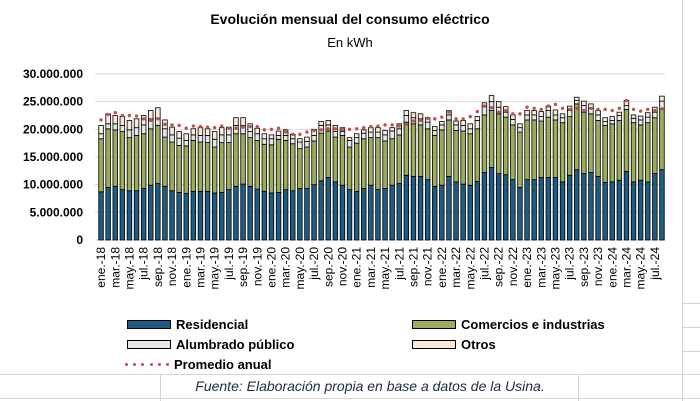  Describe the element at coordinates (442, 267) in the screenshot. I see `x-tick-label: ene.-22` at that location.